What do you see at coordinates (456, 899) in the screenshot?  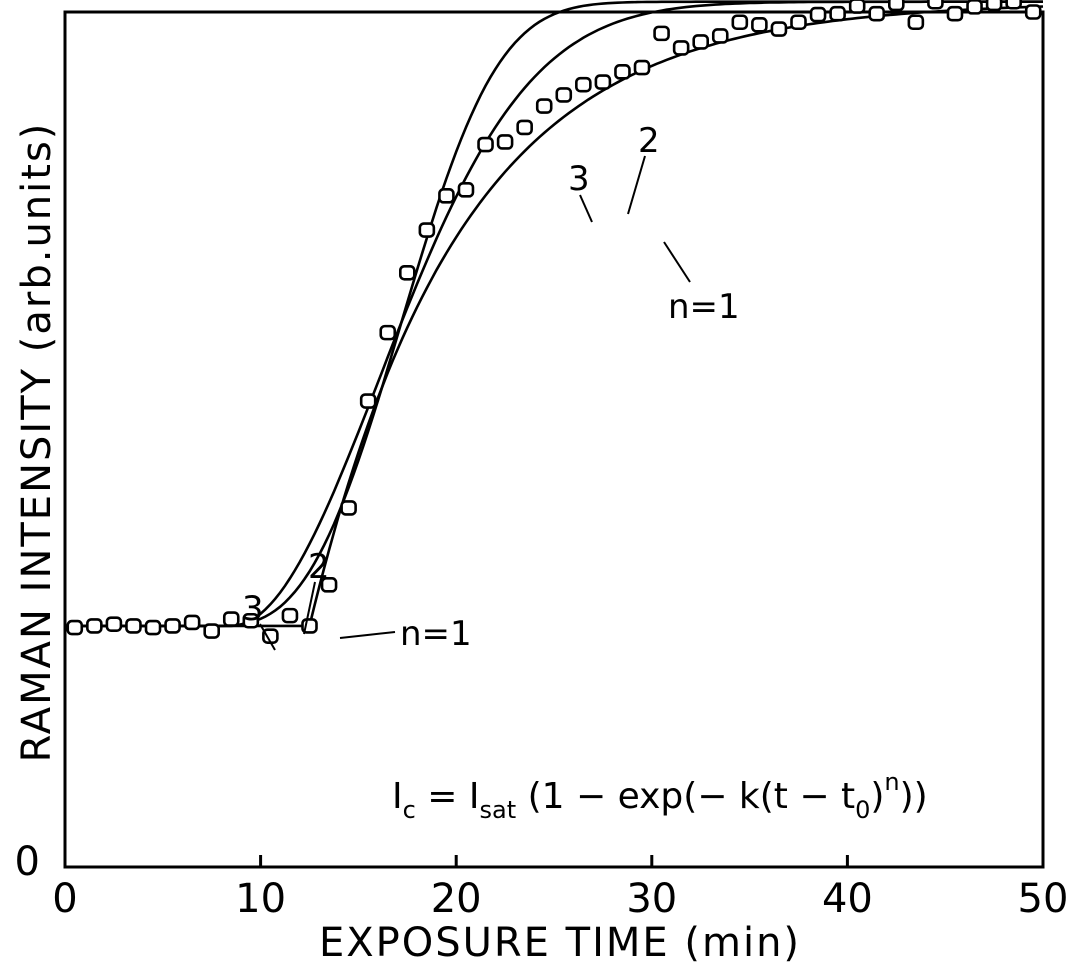 I see `x-tick-label: 20` at bounding box center [456, 899].